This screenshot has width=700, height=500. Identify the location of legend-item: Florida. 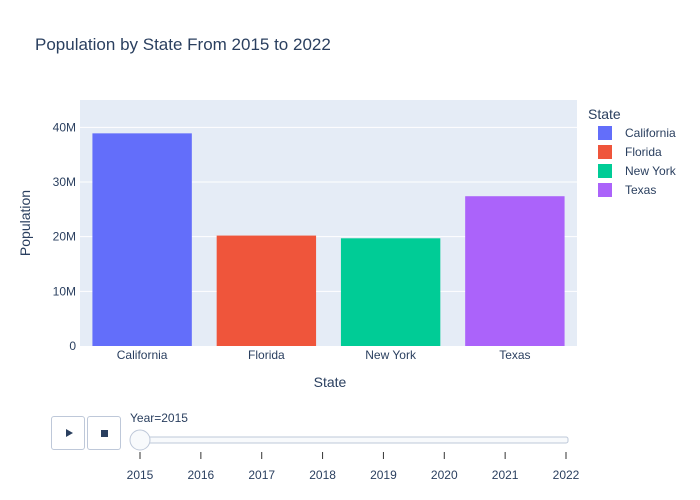
(630, 152).